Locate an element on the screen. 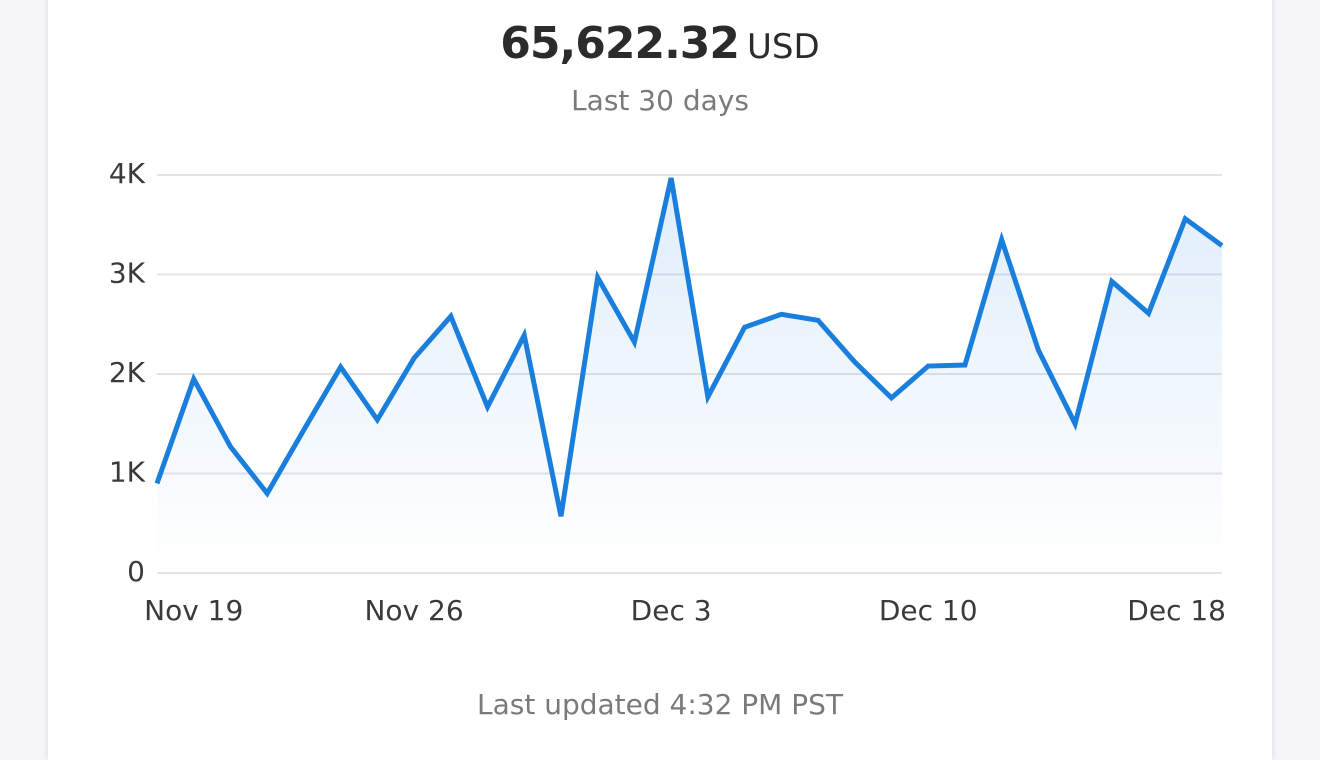  last-updated: Last updated 4:32 PM PST is located at coordinates (660, 704).